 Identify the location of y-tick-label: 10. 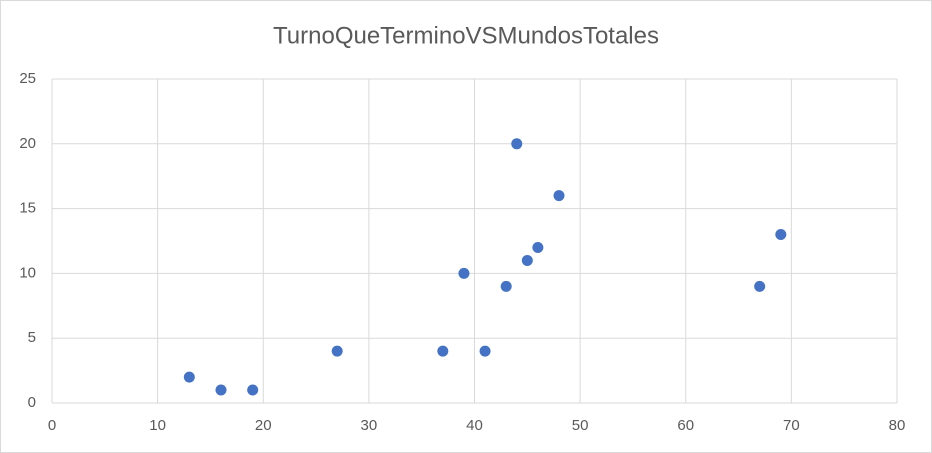
(27, 272).